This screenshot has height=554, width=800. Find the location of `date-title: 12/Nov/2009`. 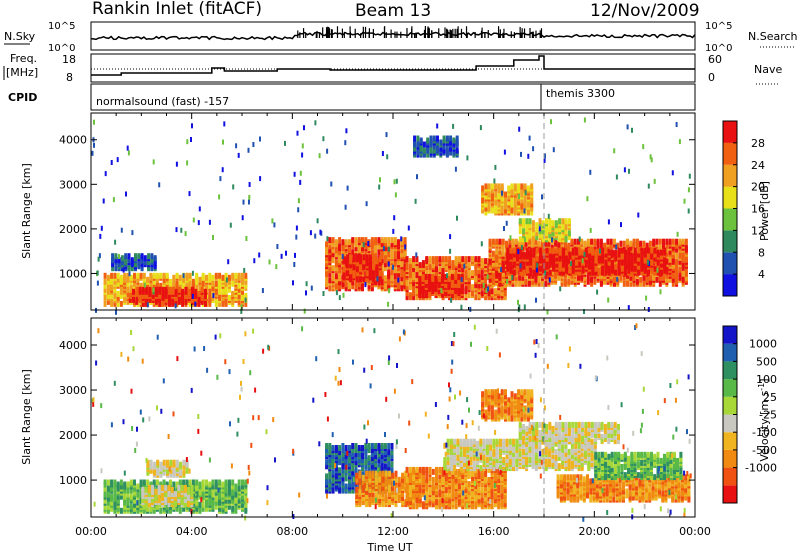

date-title: 12/Nov/2009 is located at coordinates (645, 11).